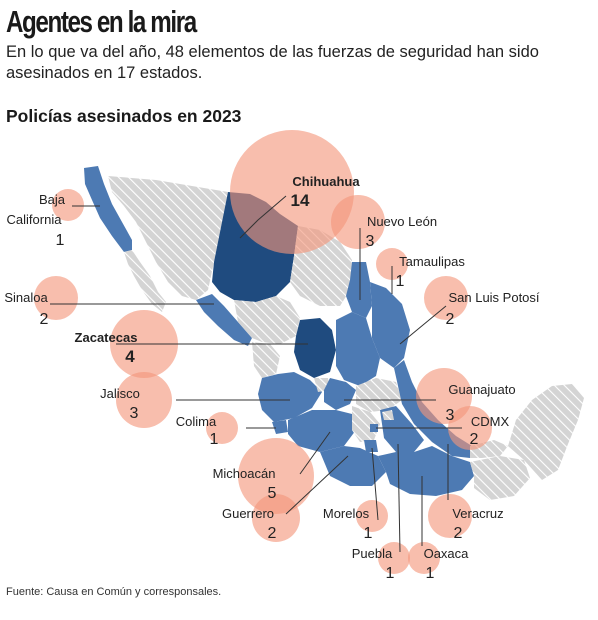  What do you see at coordinates (224, 320) in the screenshot?
I see `state-sinaloa` at bounding box center [224, 320].